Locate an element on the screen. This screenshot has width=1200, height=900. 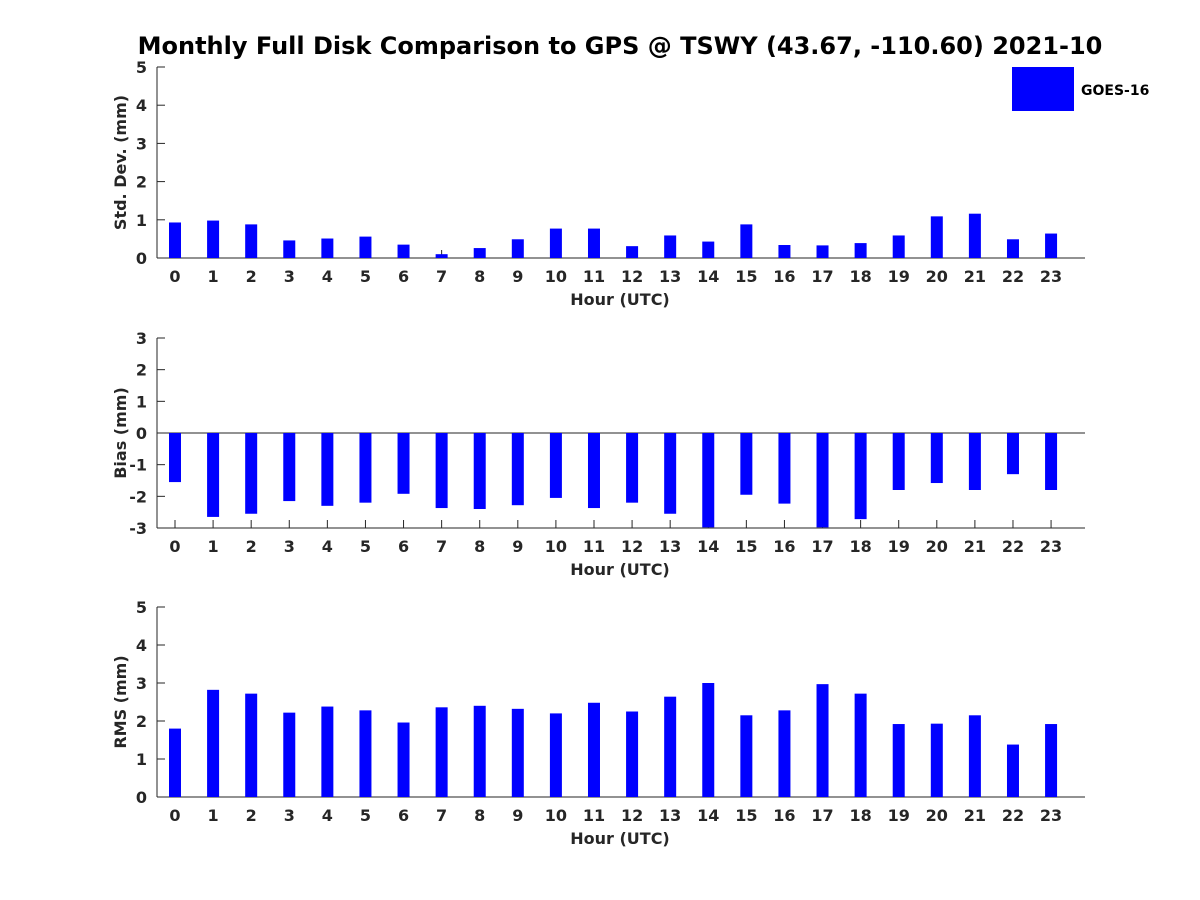
y-tick-label: 3 is located at coordinates (141, 338).